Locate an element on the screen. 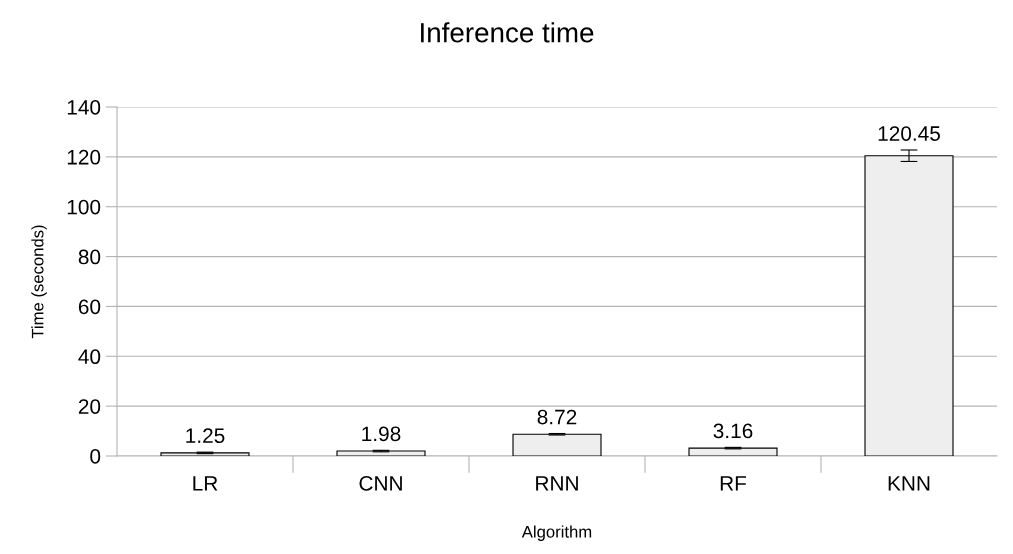 The width and height of the screenshot is (1013, 554). y-tick-label: 140 is located at coordinates (84, 107).